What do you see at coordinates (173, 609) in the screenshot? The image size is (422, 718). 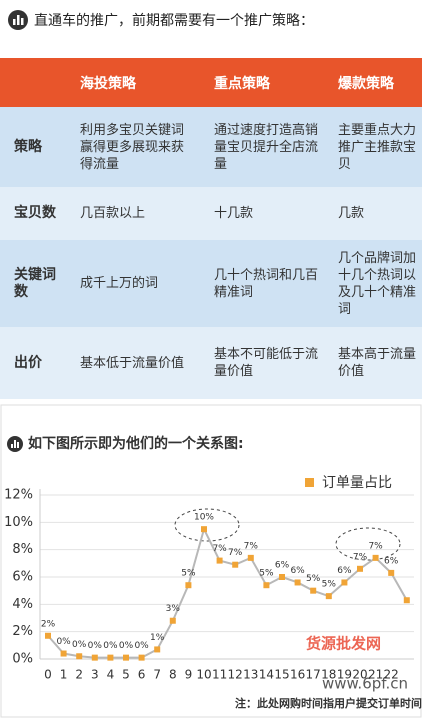 I see `data-label: 3%` at bounding box center [173, 609].